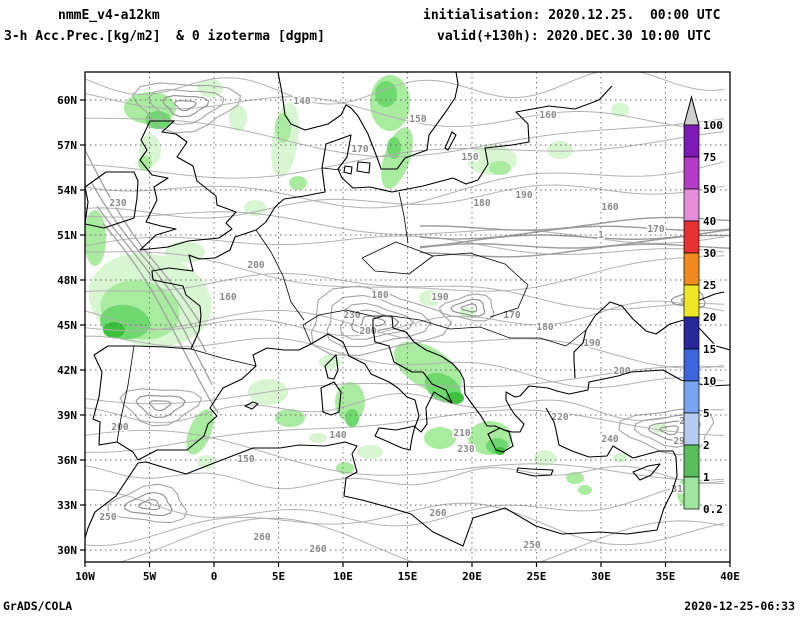 The image size is (800, 618). What do you see at coordinates (730, 576) in the screenshot?
I see `x-axis-label: 40E` at bounding box center [730, 576].